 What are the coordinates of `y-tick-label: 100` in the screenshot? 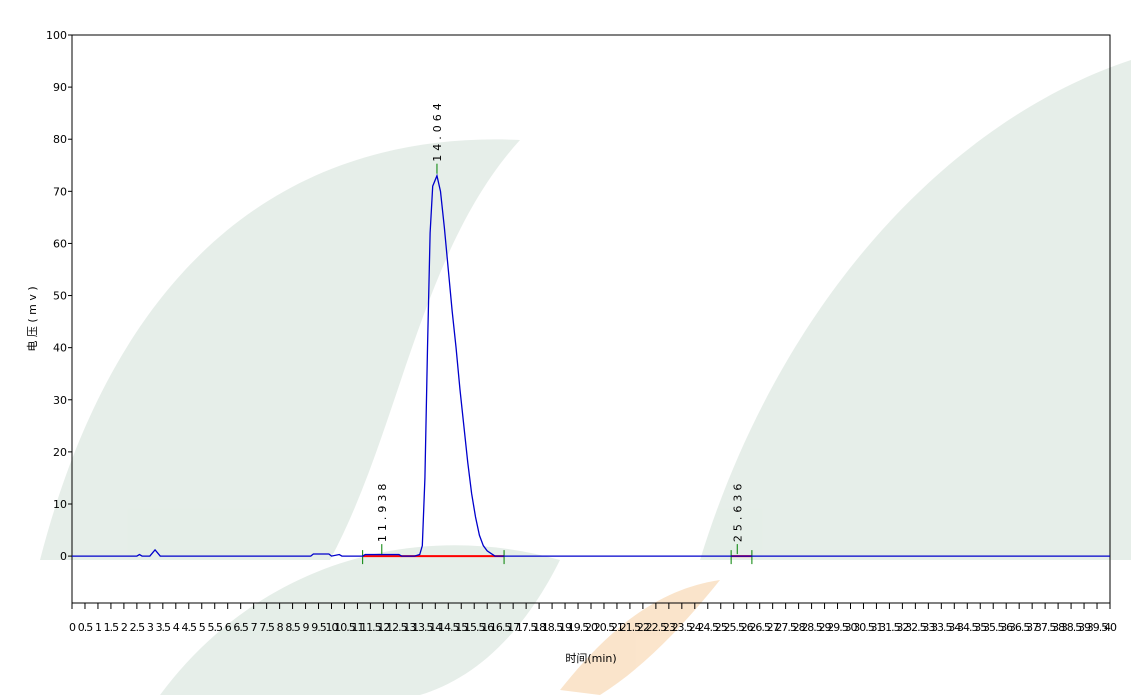 It's located at (56, 35).